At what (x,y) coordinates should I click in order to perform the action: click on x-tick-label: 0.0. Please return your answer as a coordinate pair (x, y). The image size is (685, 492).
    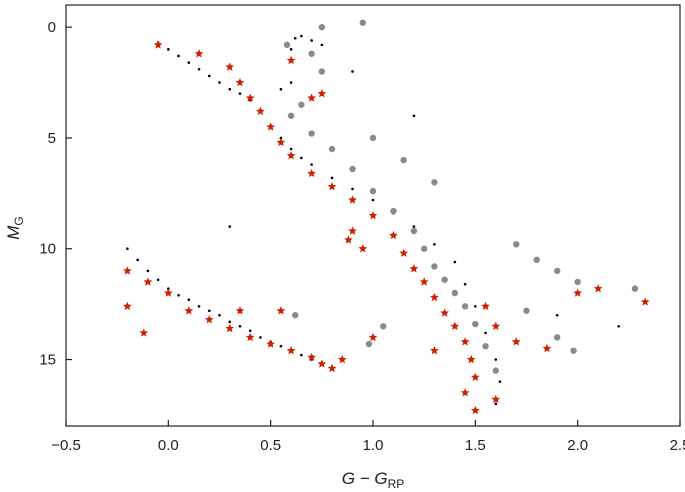
    Looking at the image, I should click on (168, 445).